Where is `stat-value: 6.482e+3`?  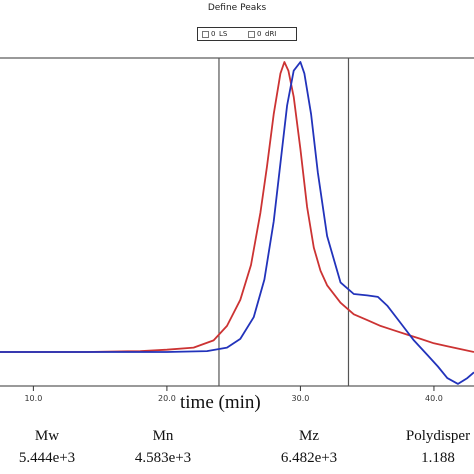
stat-value: 6.482e+3 is located at coordinates (309, 458).